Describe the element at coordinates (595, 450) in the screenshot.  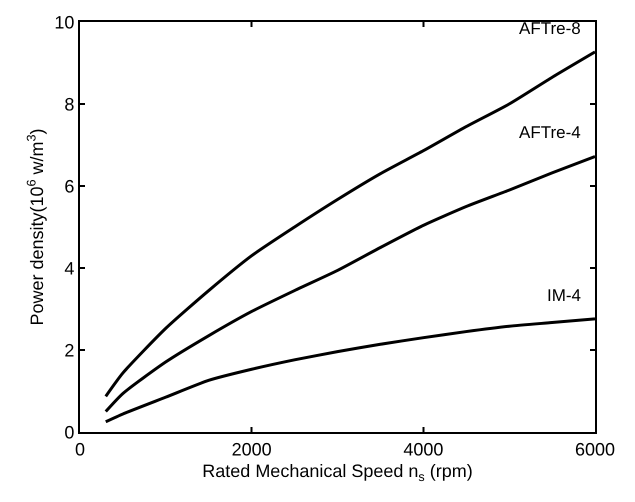
I see `x-tick-label: 6000` at that location.